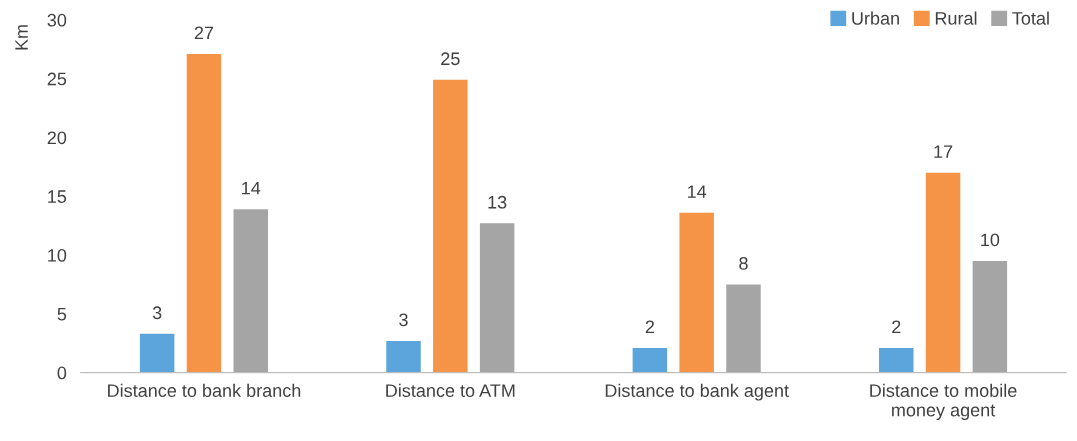 Image resolution: width=1077 pixels, height=441 pixels. I want to click on legend-label: Rural, so click(956, 18).